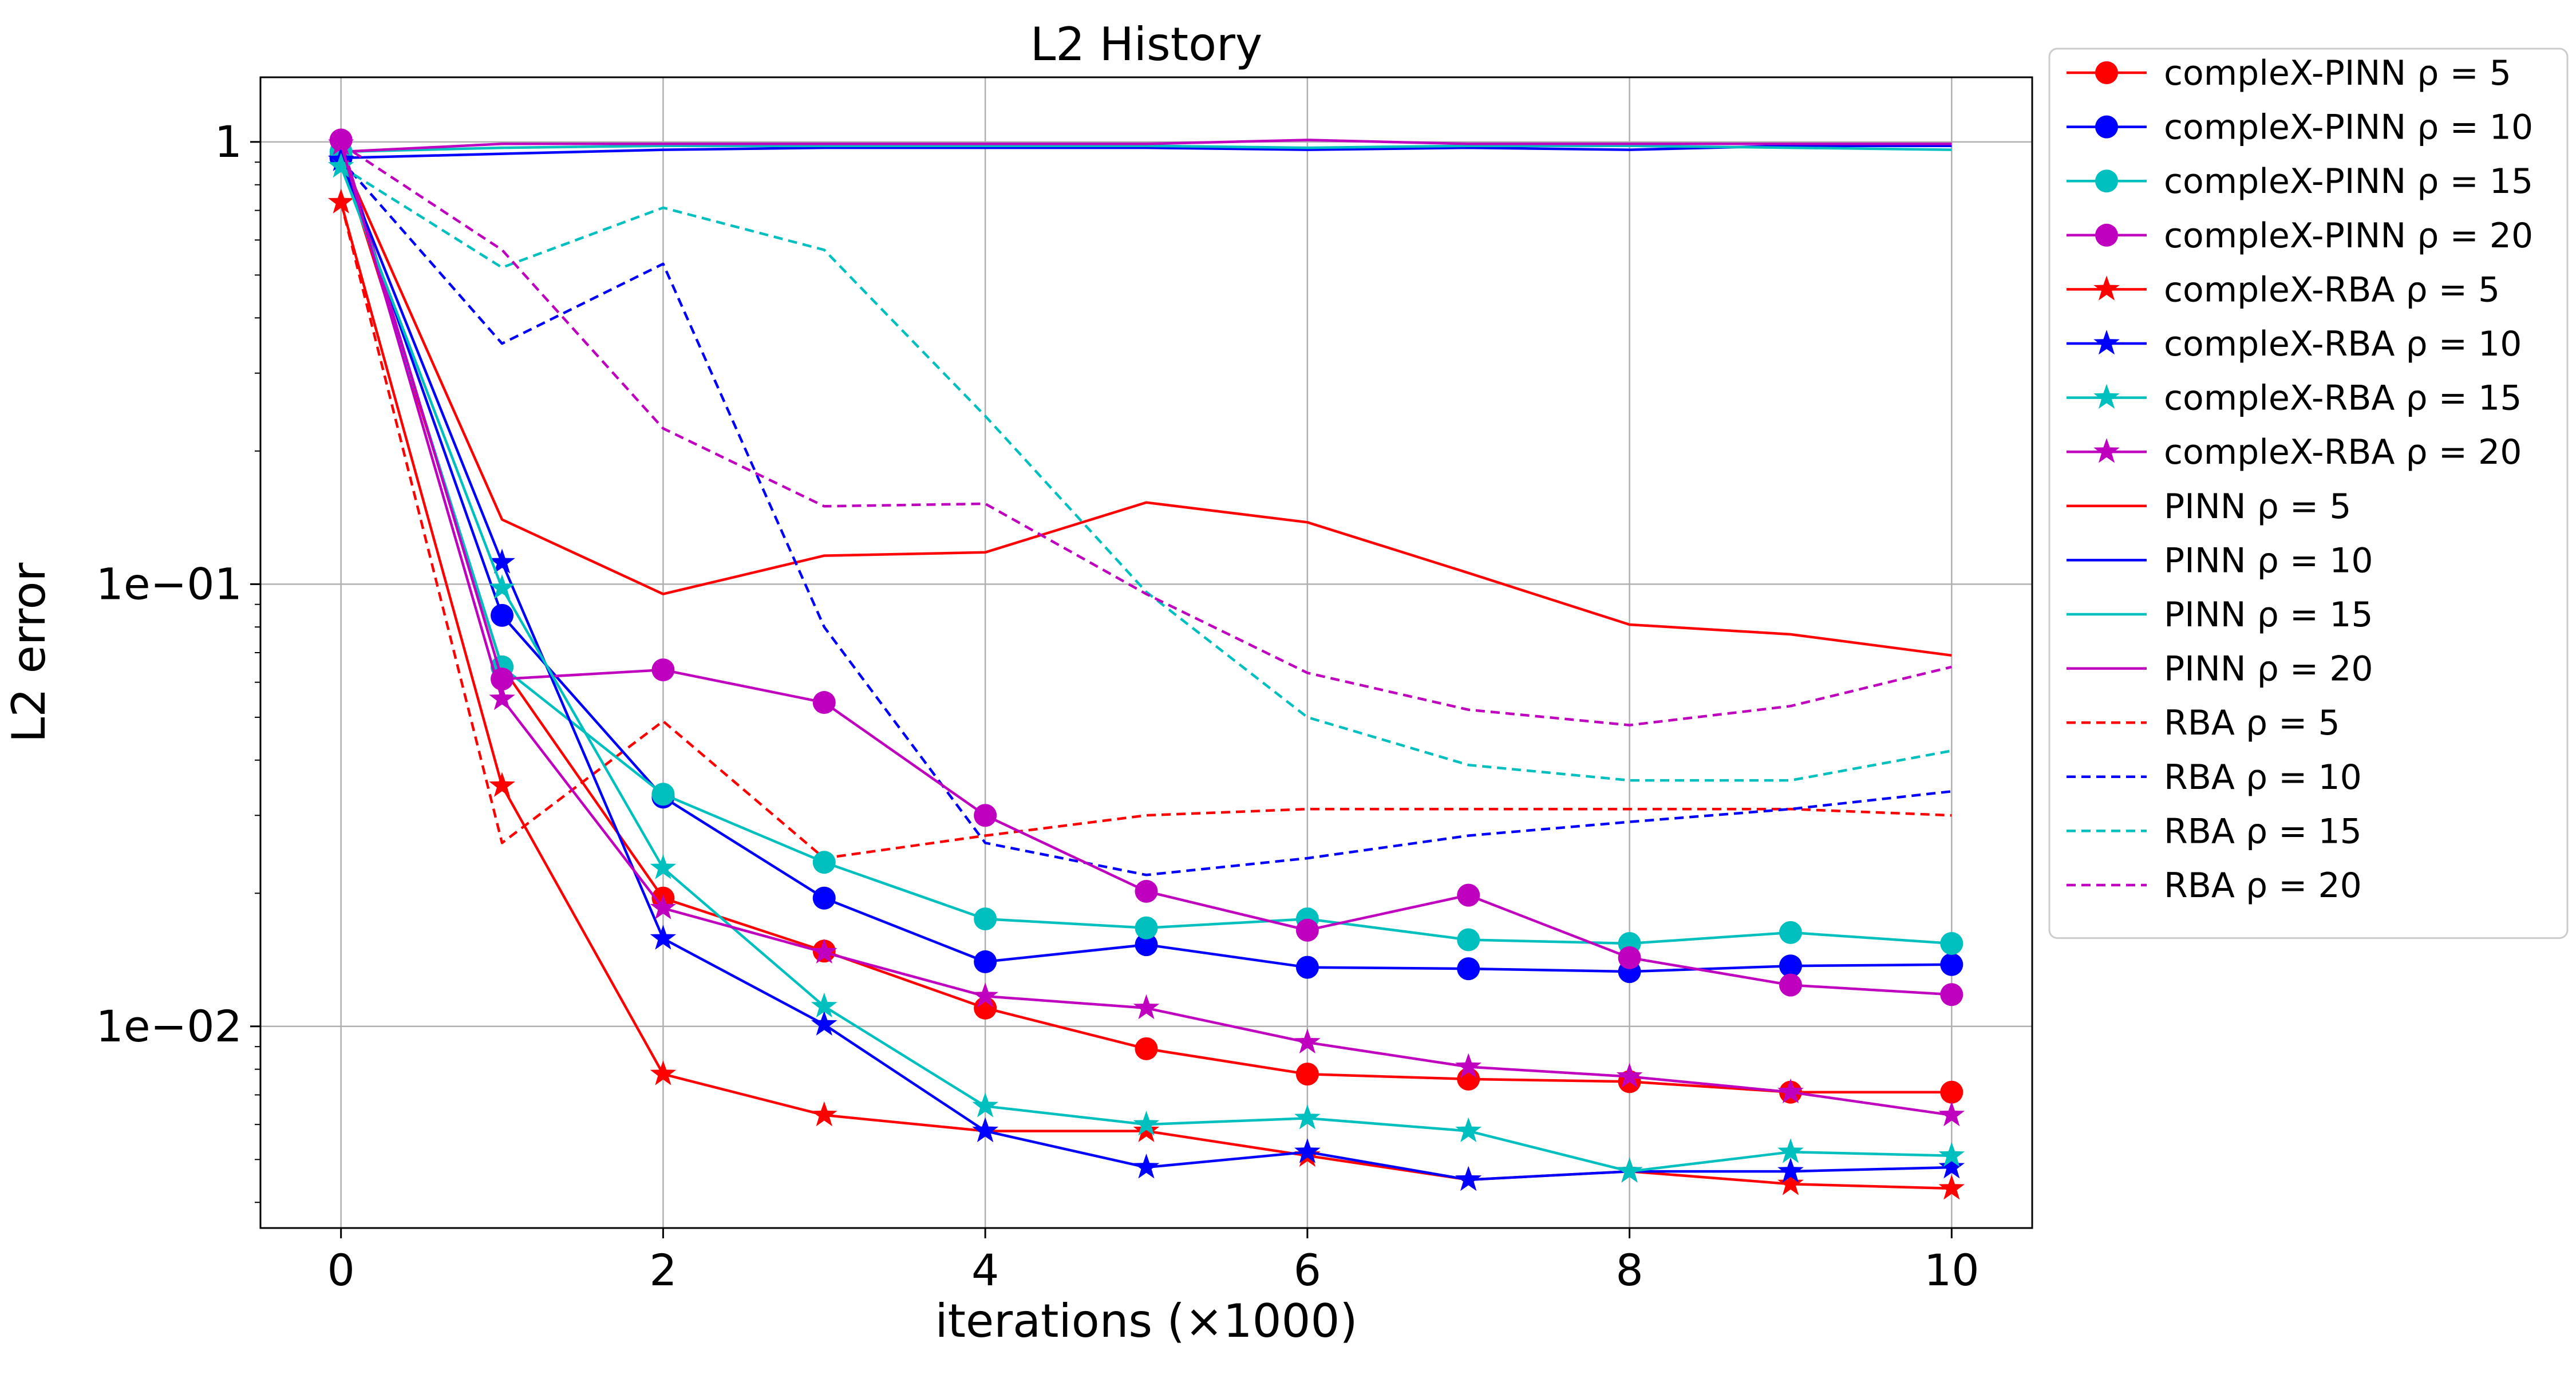 The width and height of the screenshot is (2576, 1374). Describe the element at coordinates (2252, 723) in the screenshot. I see `legend-label: RBA ρ = 5` at that location.